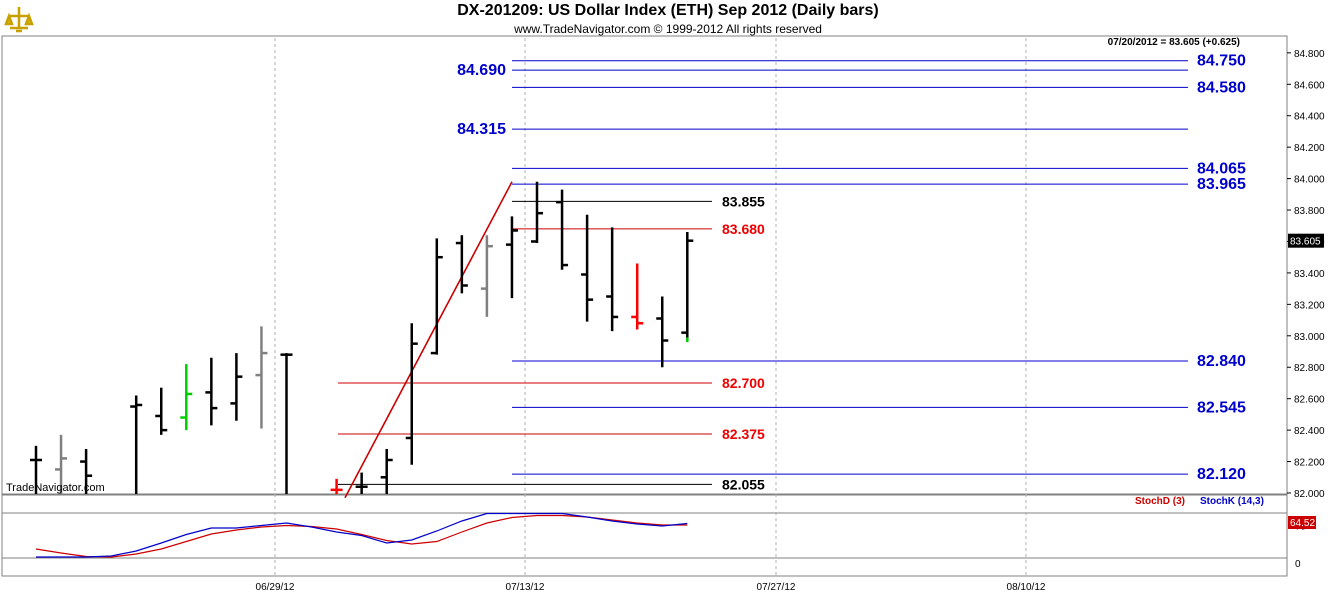 Image resolution: width=1336 pixels, height=594 pixels. Describe the element at coordinates (1026, 587) in the screenshot. I see `x-tick-label: 08/10/12` at that location.